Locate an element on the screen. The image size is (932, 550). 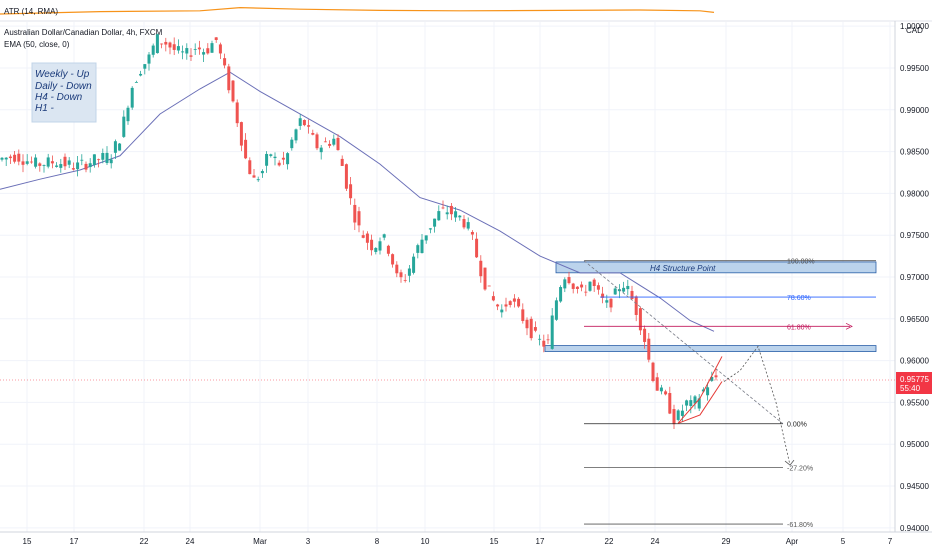
atr-label: ATR (14, RMA) is located at coordinates (31, 11).